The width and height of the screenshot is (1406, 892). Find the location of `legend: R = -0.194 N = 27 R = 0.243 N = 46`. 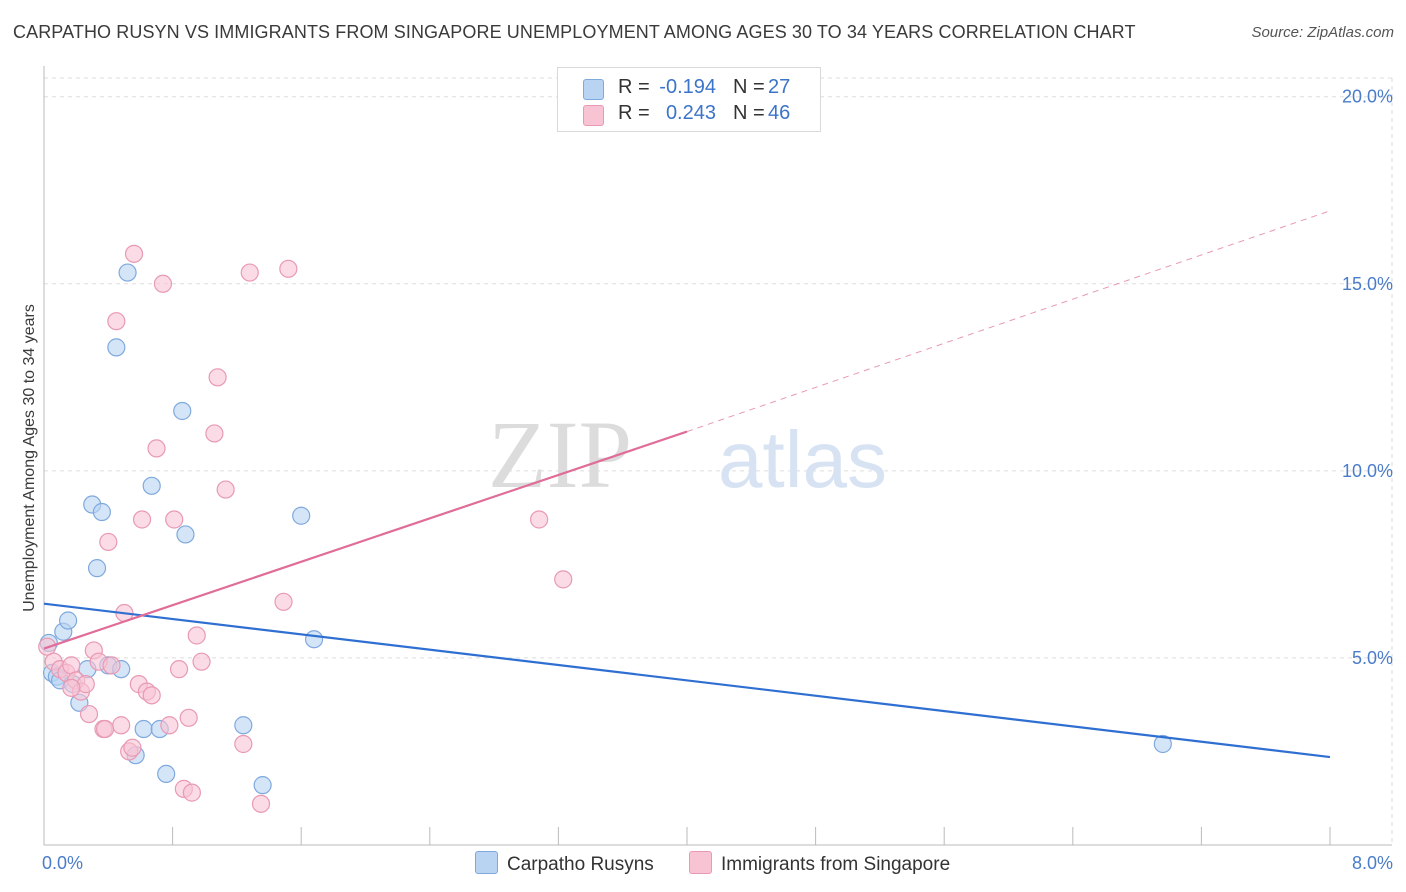

legend: R = -0.194 N = 27 R = 0.243 N = 46 is located at coordinates (689, 99).